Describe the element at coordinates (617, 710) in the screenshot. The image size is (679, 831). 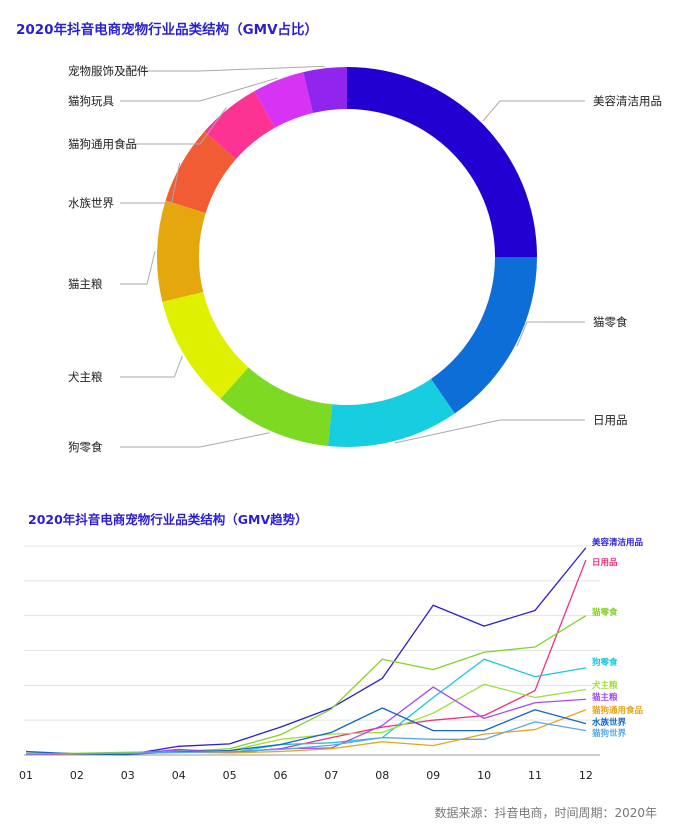
I see `series-label: 猫狗通用食品` at that location.